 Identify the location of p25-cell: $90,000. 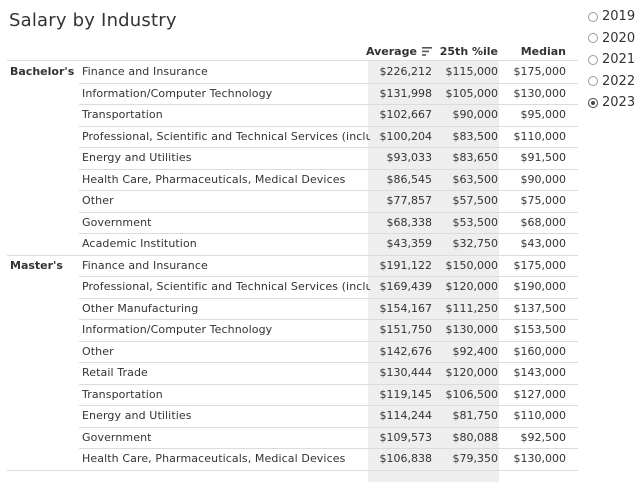
(475, 114).